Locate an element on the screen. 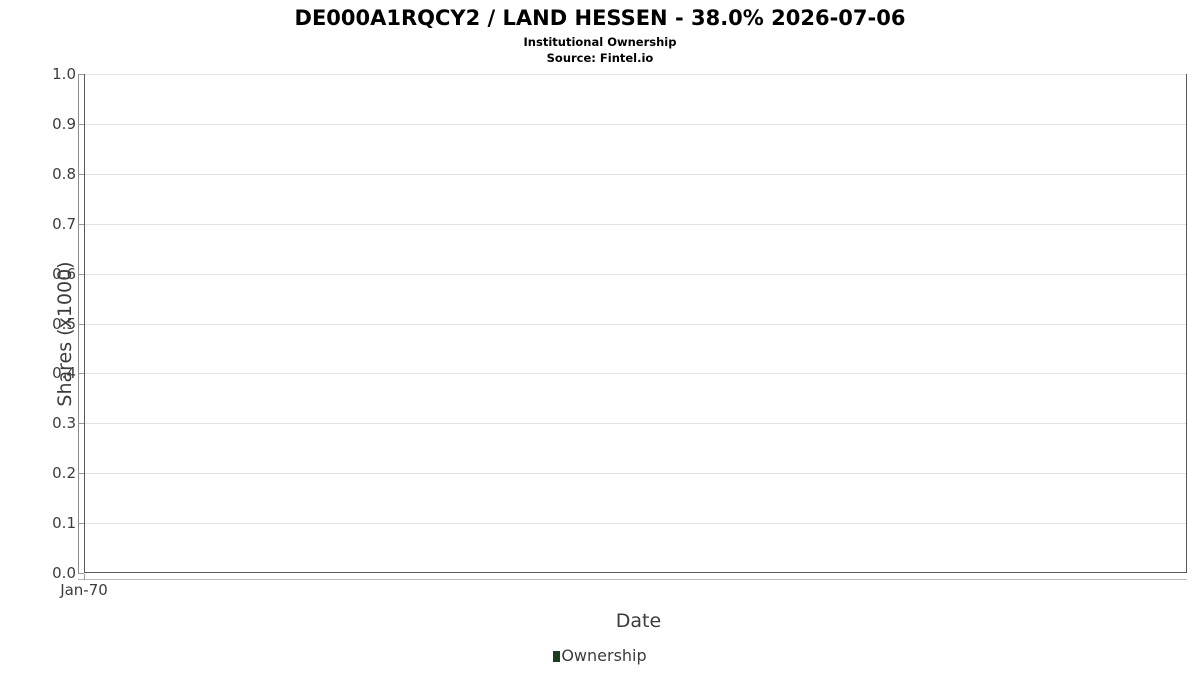 The height and width of the screenshot is (675, 1200). y-tick-label: 1.0 is located at coordinates (64, 74).